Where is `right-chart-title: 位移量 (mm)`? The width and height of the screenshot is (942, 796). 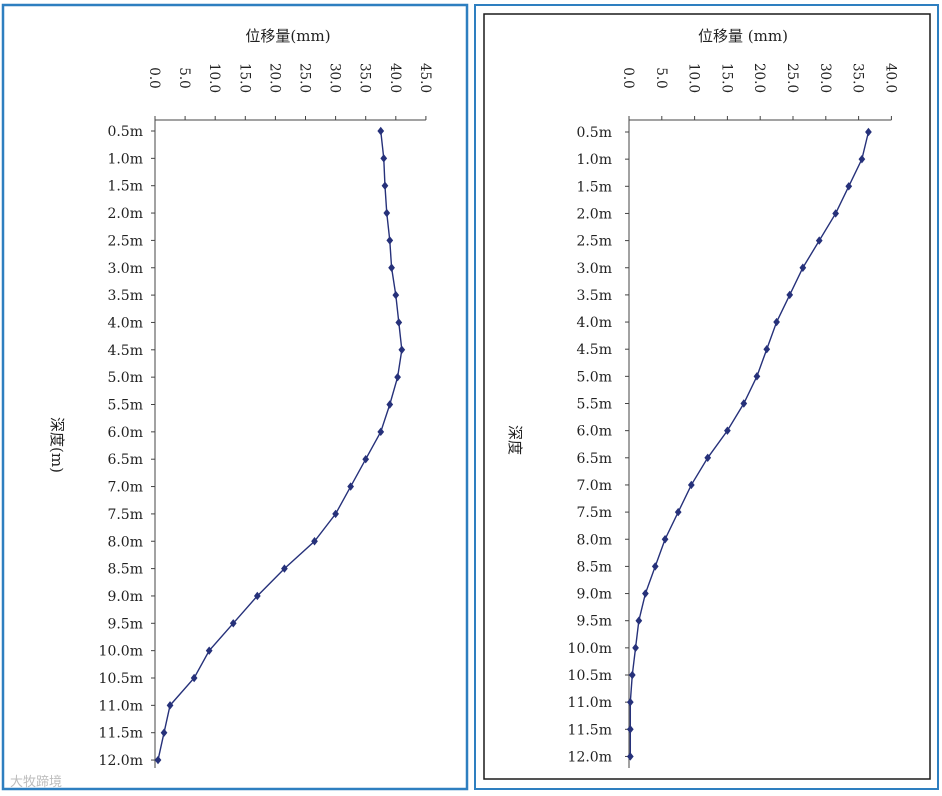 right-chart-title: 位移量 (mm) is located at coordinates (743, 36).